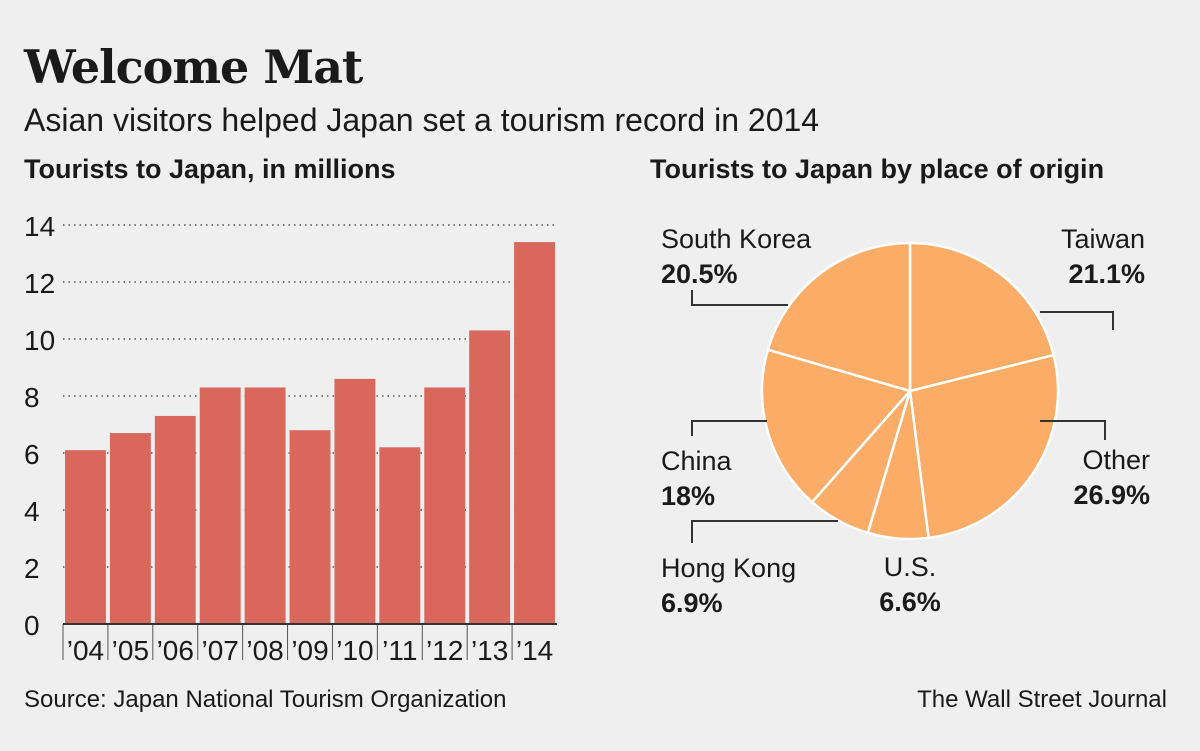  What do you see at coordinates (175, 650) in the screenshot?
I see `x-tick-label: ’06` at bounding box center [175, 650].